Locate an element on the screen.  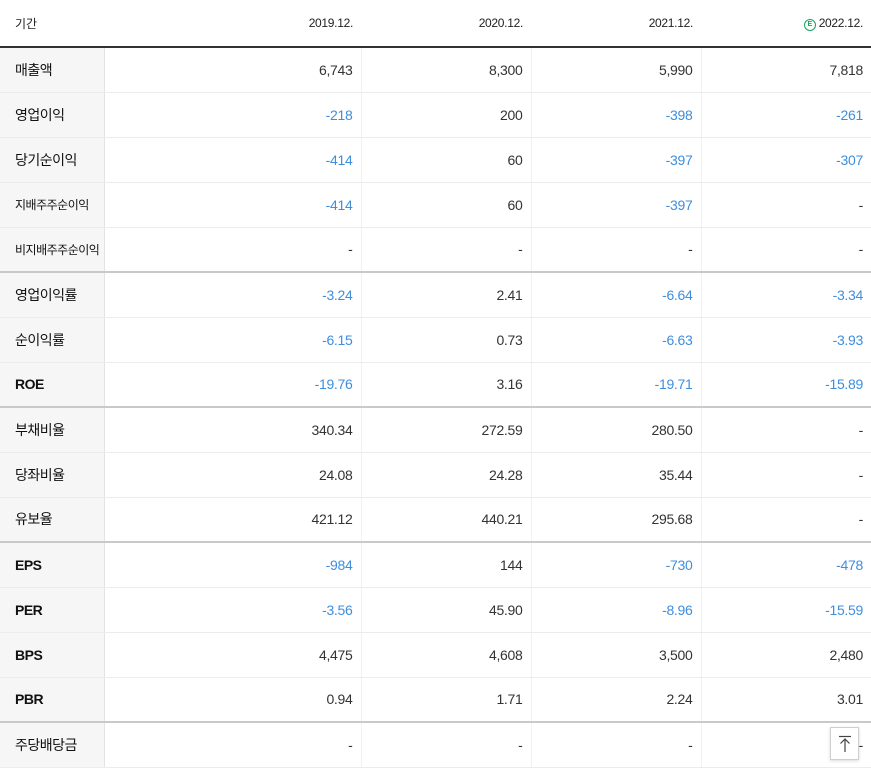
table-row: 영업이익률 -3.24 2.41 -6.64 -3.34 is located at coordinates (435, 295).